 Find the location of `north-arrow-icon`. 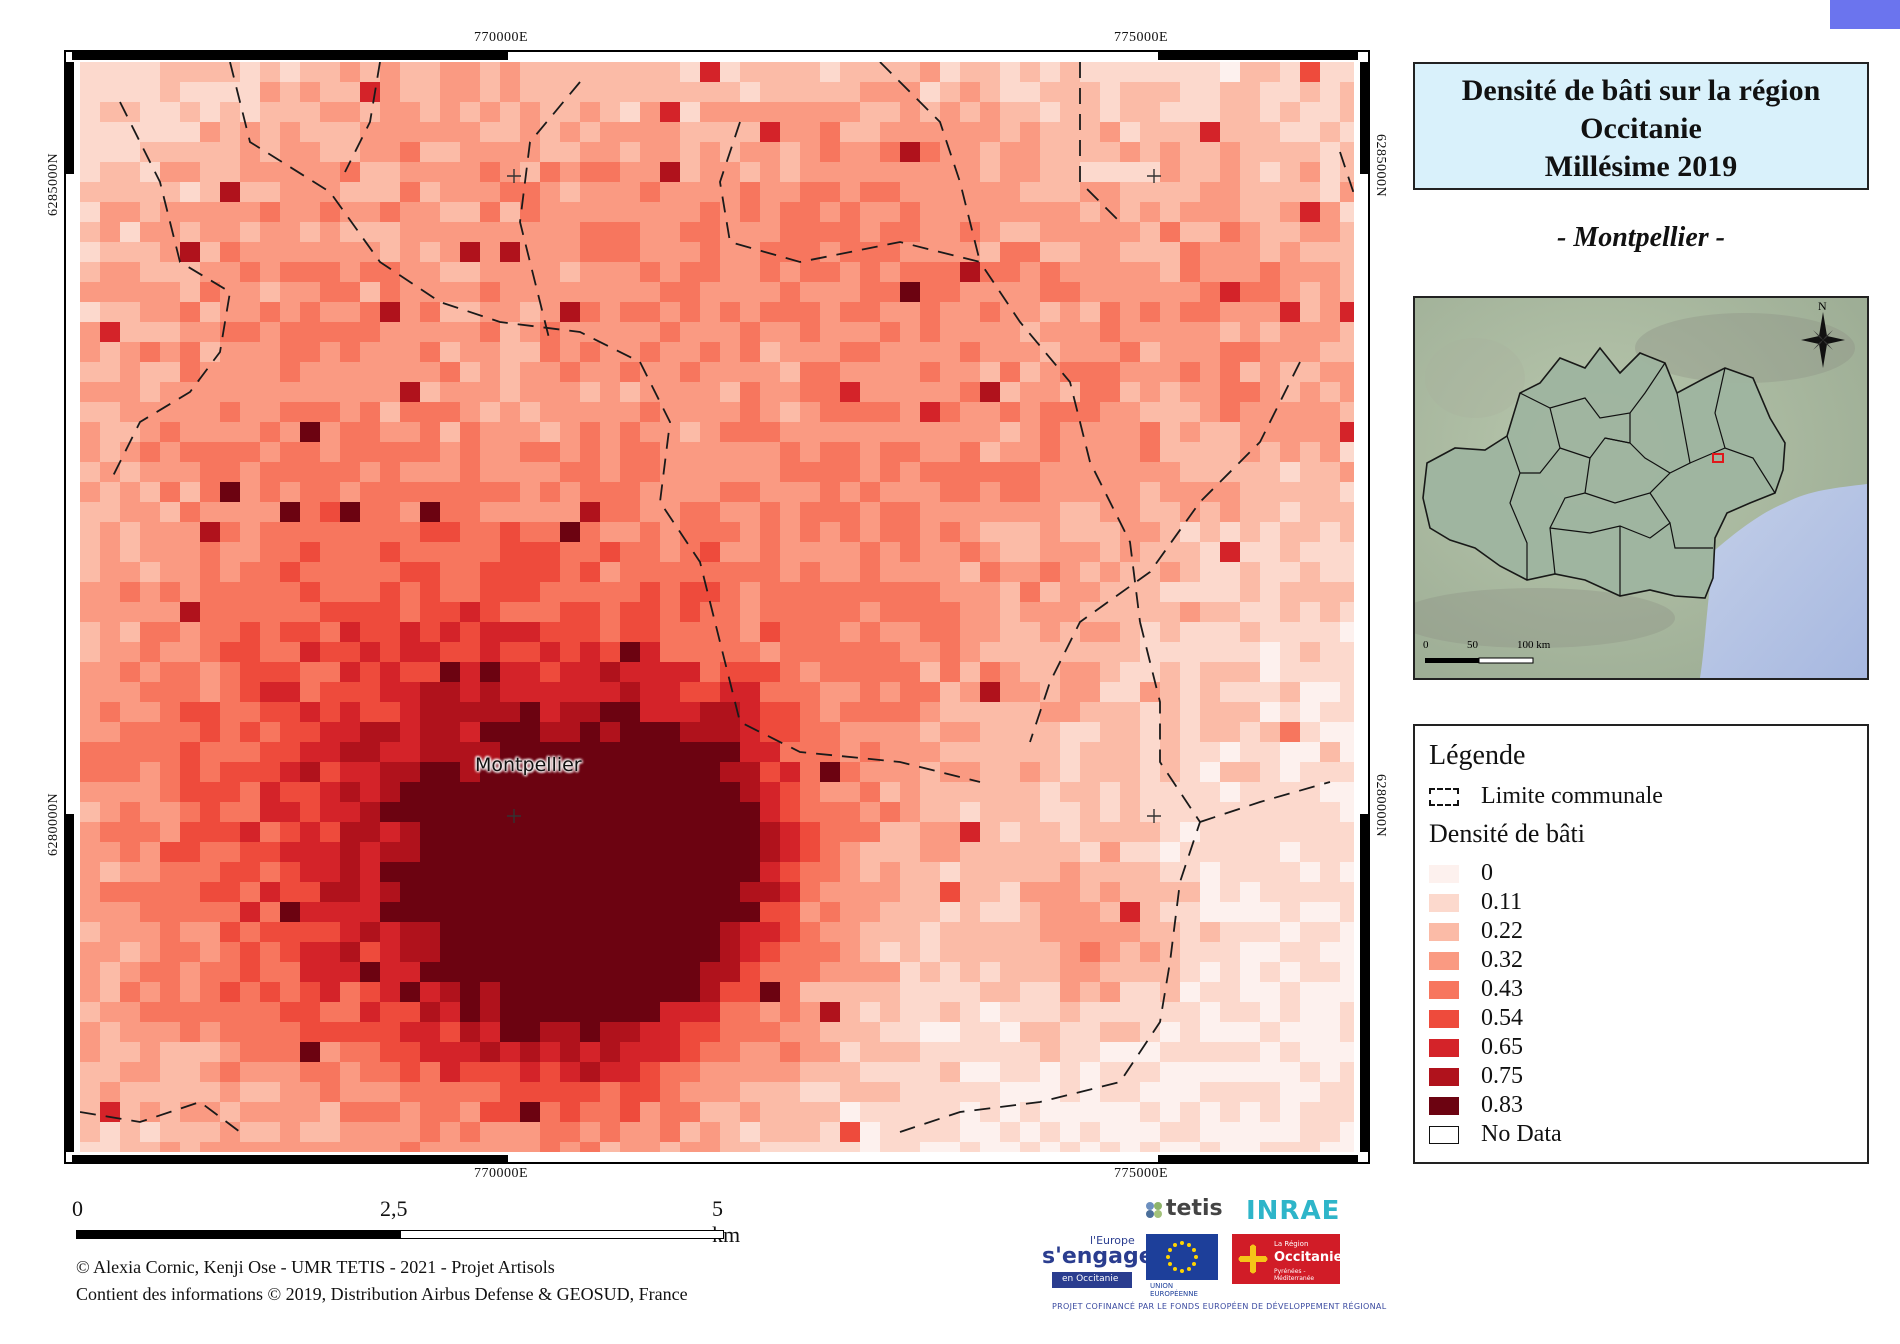

north-arrow-icon is located at coordinates (1823, 340).